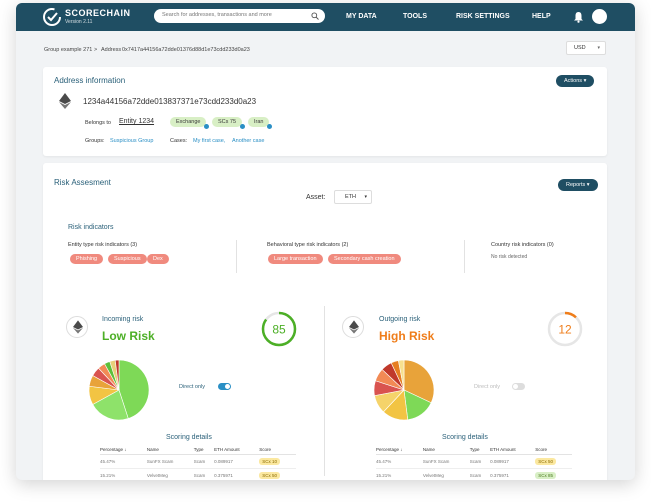 The height and width of the screenshot is (503, 651). What do you see at coordinates (580, 48) in the screenshot?
I see `currency-value: USD` at bounding box center [580, 48].